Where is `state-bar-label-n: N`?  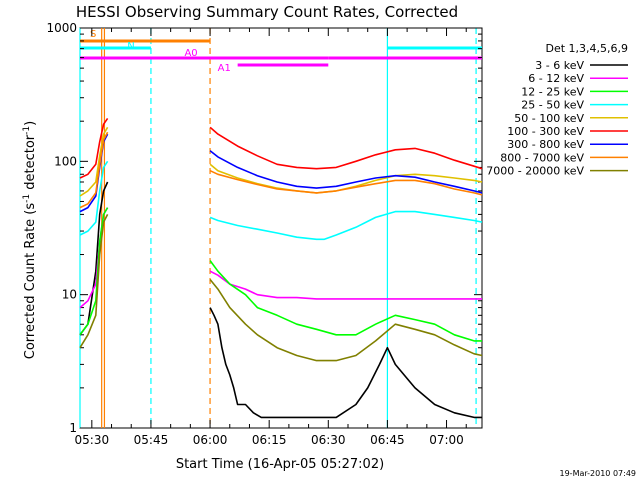 state-bar-label-n: N is located at coordinates (130, 46).